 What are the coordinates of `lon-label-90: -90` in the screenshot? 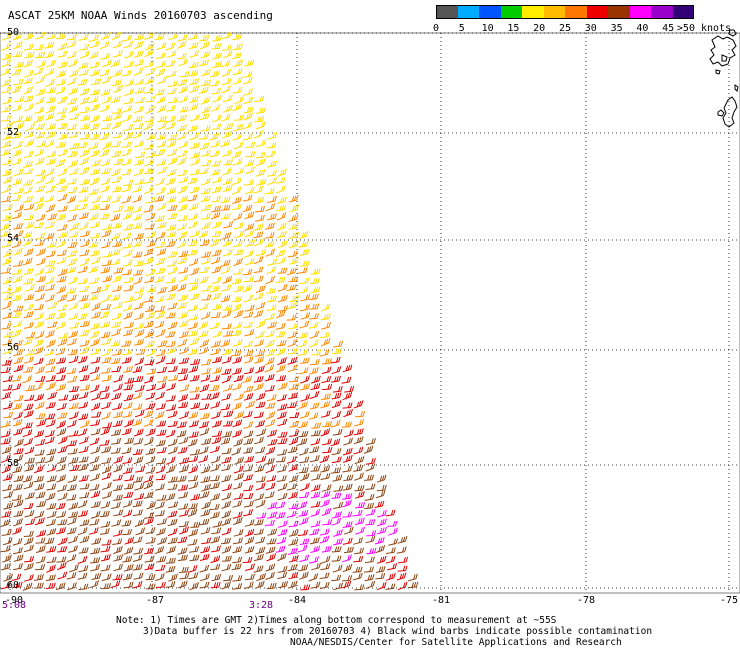 It's located at (14, 600).